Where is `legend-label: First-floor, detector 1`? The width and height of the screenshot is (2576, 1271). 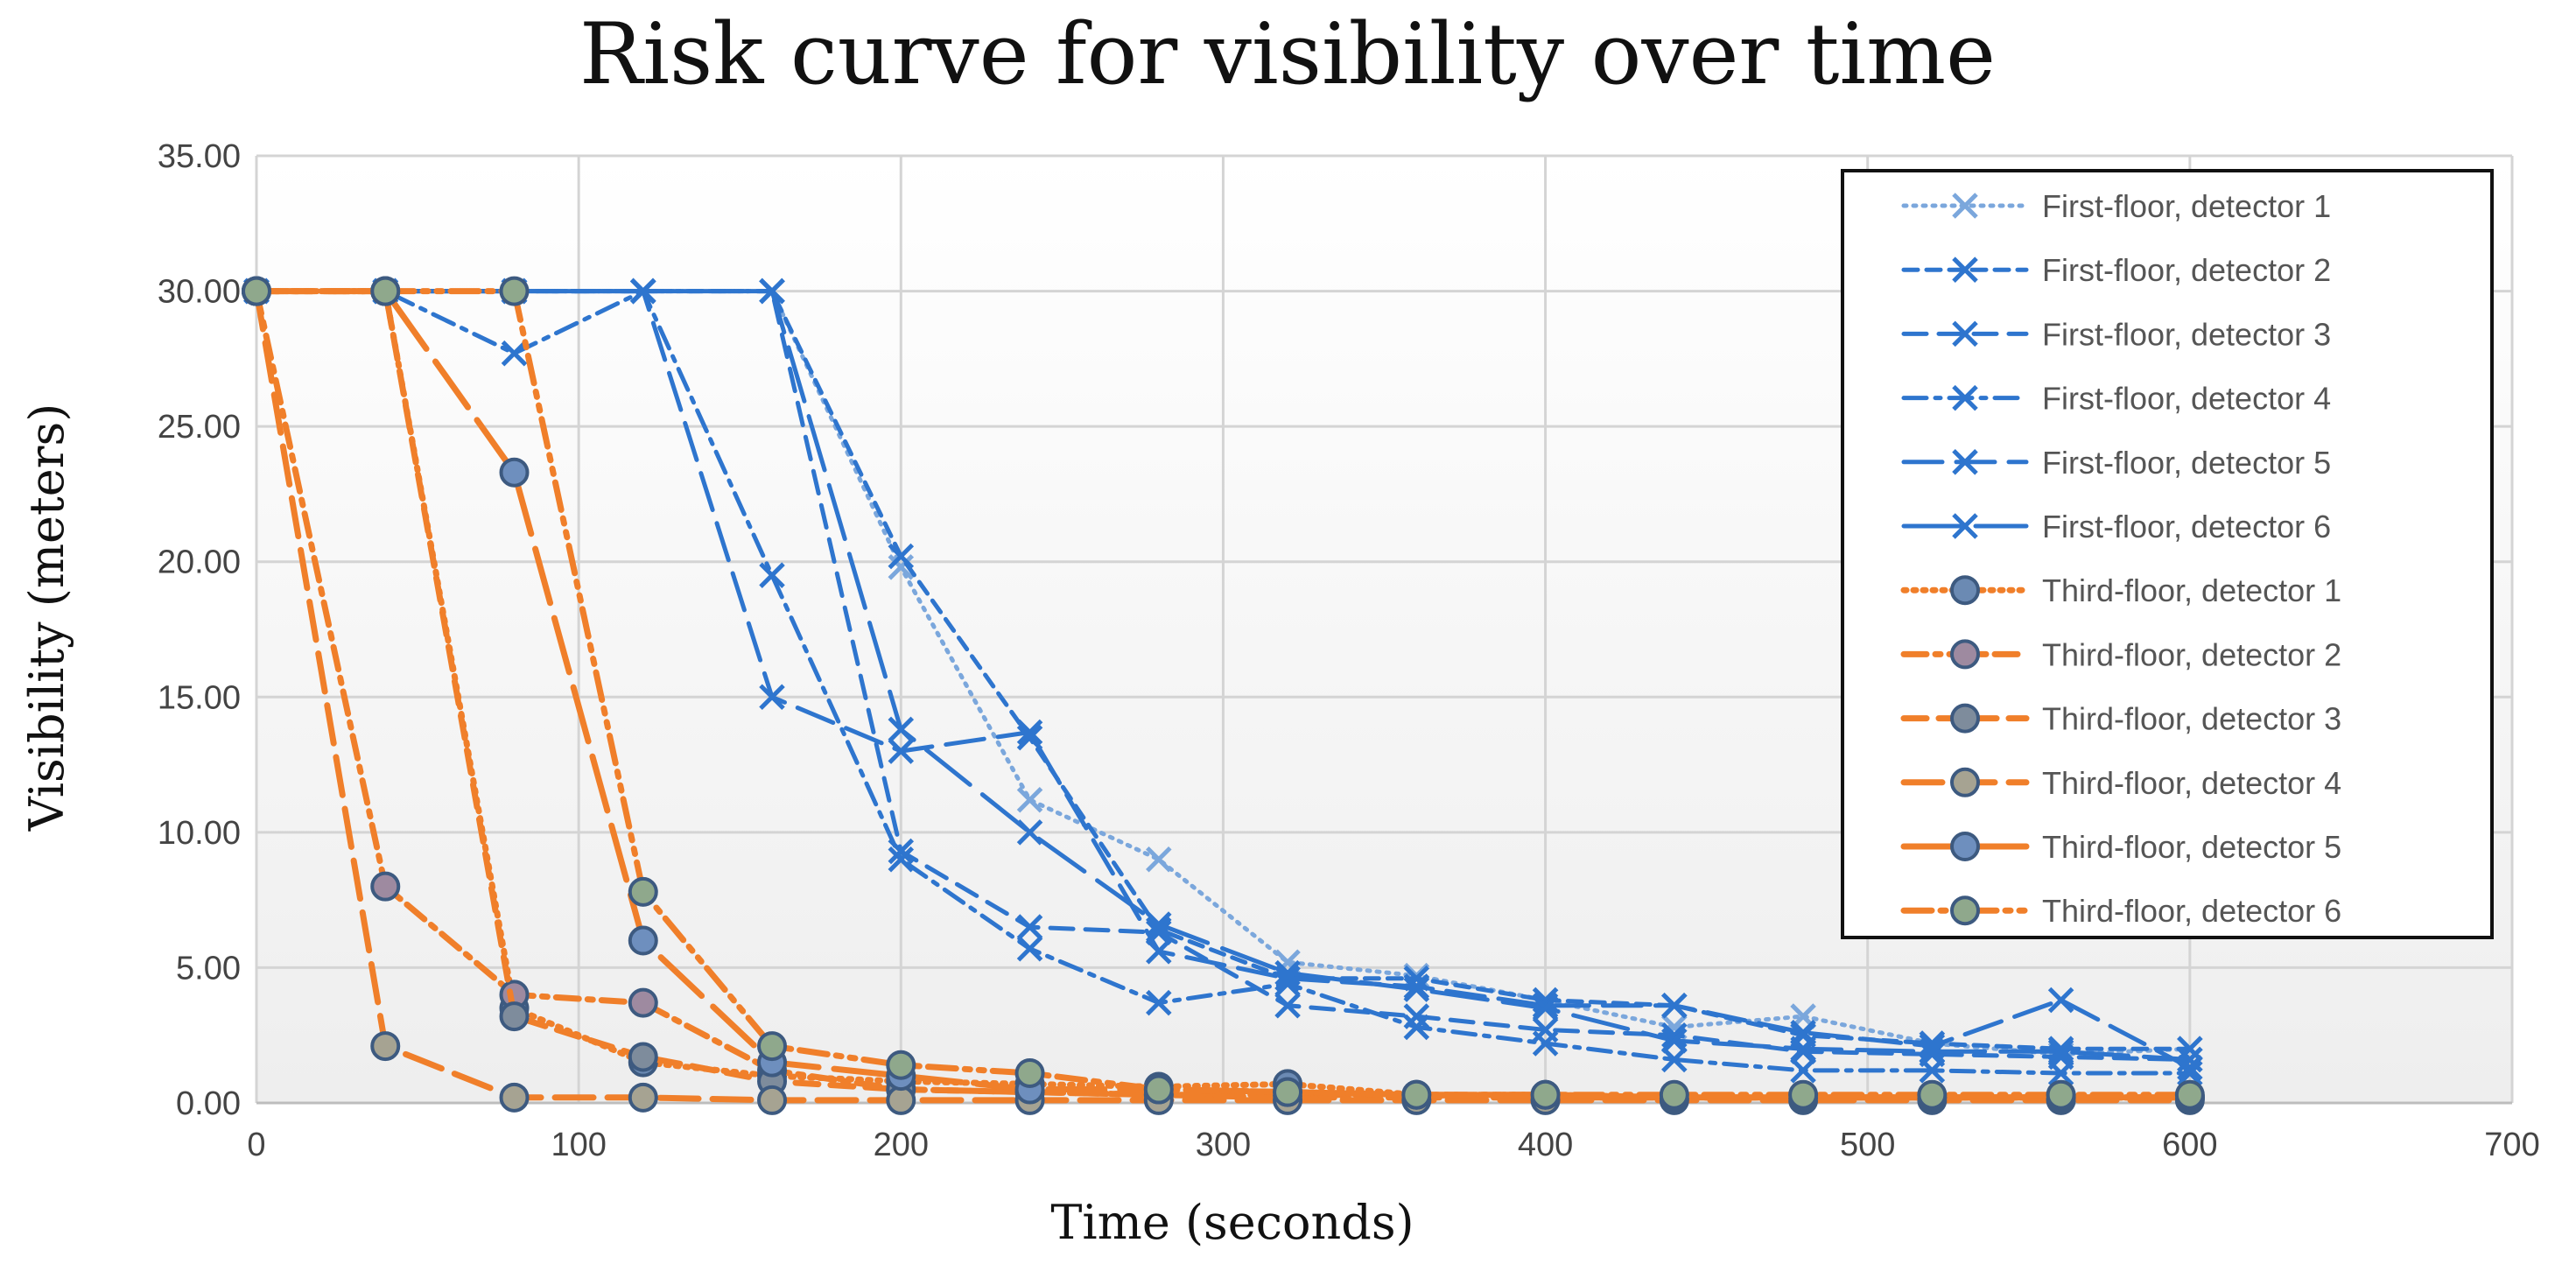 legend-label: First-floor, detector 1 is located at coordinates (2186, 206).